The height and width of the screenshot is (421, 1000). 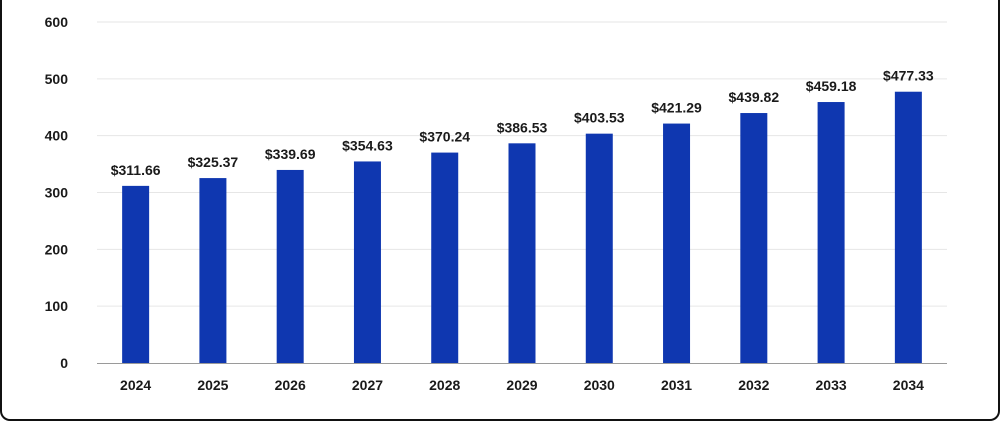 What do you see at coordinates (908, 76) in the screenshot?
I see `data-label: $477.33` at bounding box center [908, 76].